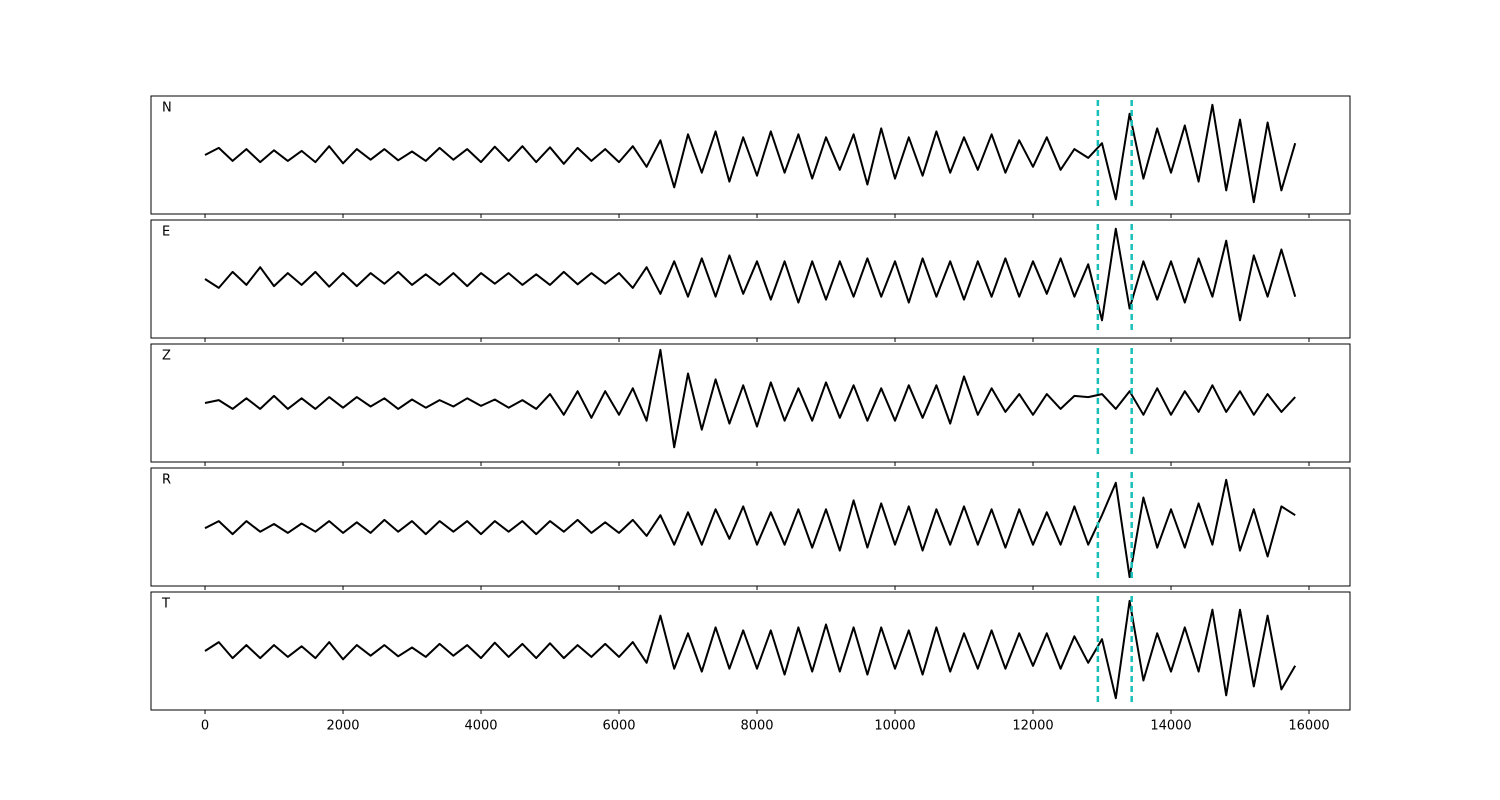 This screenshot has height=800, width=1500. Describe the element at coordinates (166, 232) in the screenshot. I see `panel-label: E` at that location.